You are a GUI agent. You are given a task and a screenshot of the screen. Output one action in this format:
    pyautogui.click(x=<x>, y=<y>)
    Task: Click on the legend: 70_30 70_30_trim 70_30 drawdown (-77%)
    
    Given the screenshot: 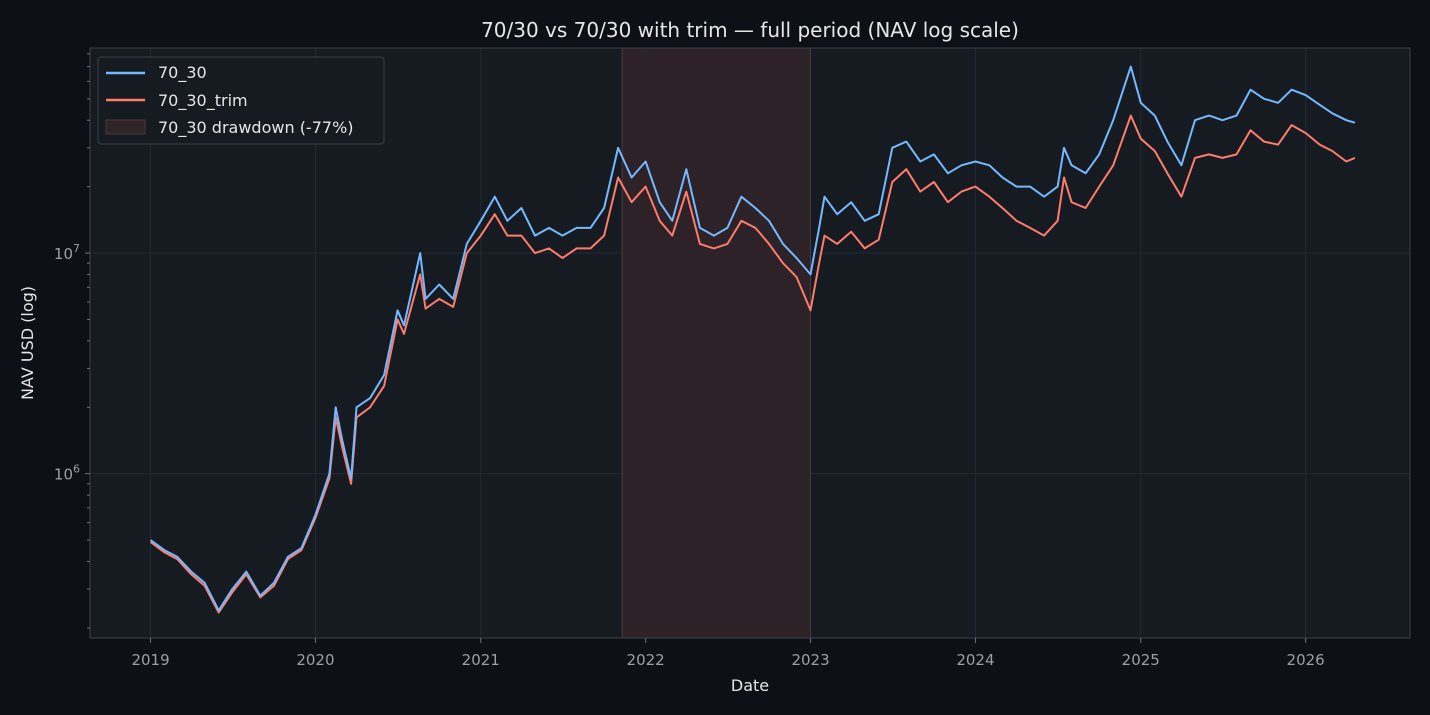 What is the action you would take?
    pyautogui.click(x=241, y=100)
    